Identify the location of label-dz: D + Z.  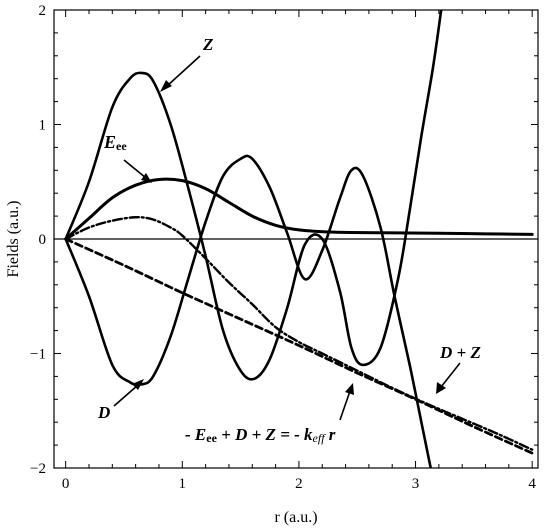
(460, 352).